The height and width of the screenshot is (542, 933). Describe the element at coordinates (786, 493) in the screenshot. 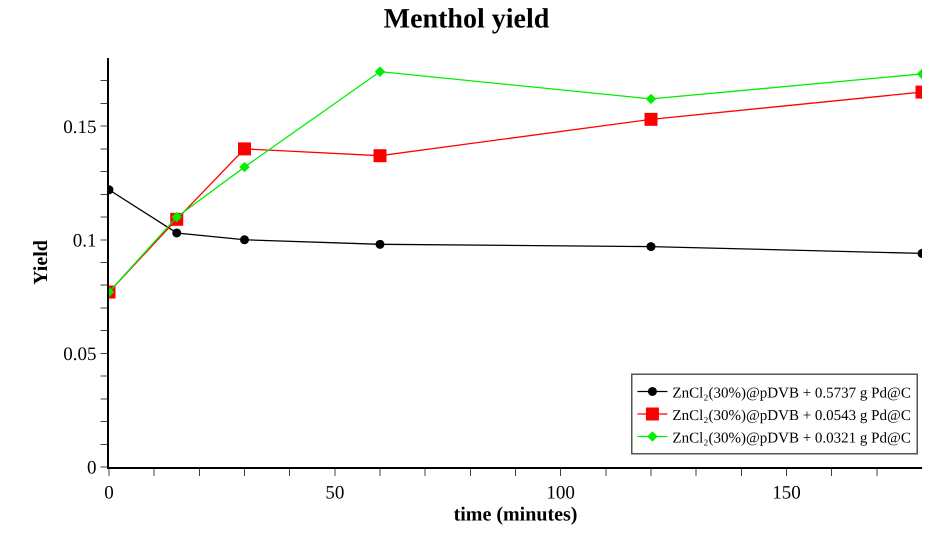

I see `x-tick-label: 150` at that location.